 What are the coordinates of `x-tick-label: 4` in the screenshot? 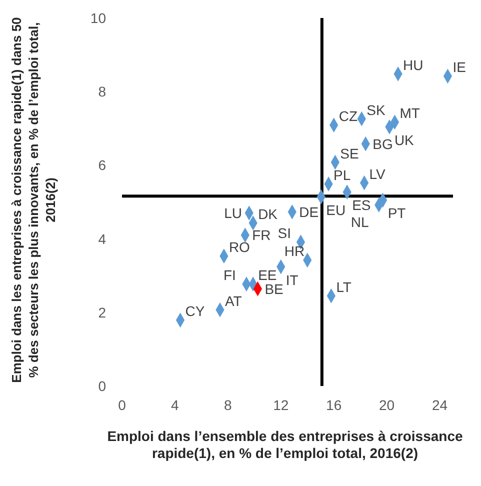 It's located at (175, 404).